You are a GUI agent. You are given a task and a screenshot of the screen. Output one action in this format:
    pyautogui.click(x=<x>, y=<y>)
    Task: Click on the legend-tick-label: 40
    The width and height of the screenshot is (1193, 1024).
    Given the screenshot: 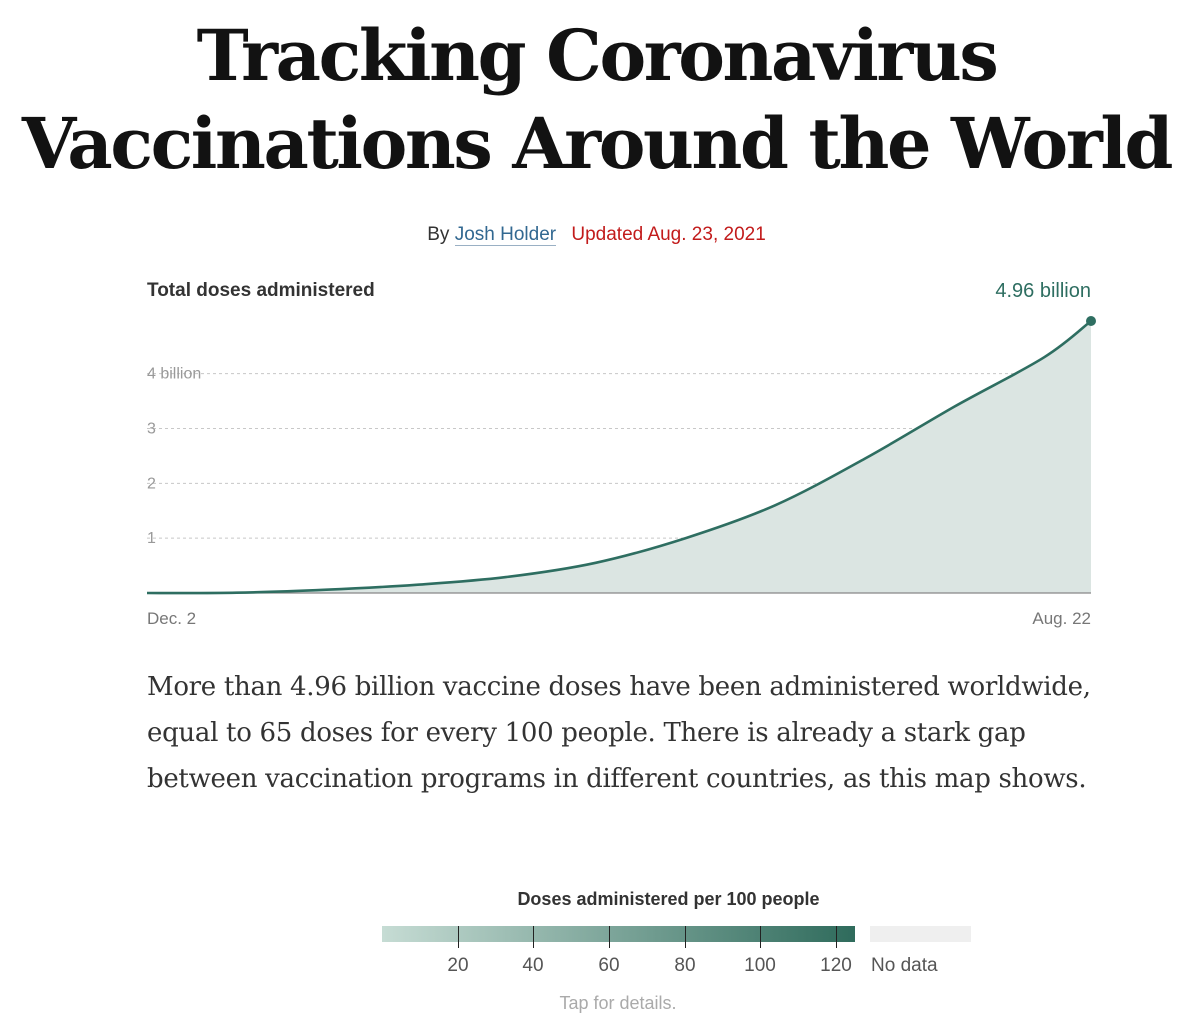 What is the action you would take?
    pyautogui.click(x=533, y=965)
    